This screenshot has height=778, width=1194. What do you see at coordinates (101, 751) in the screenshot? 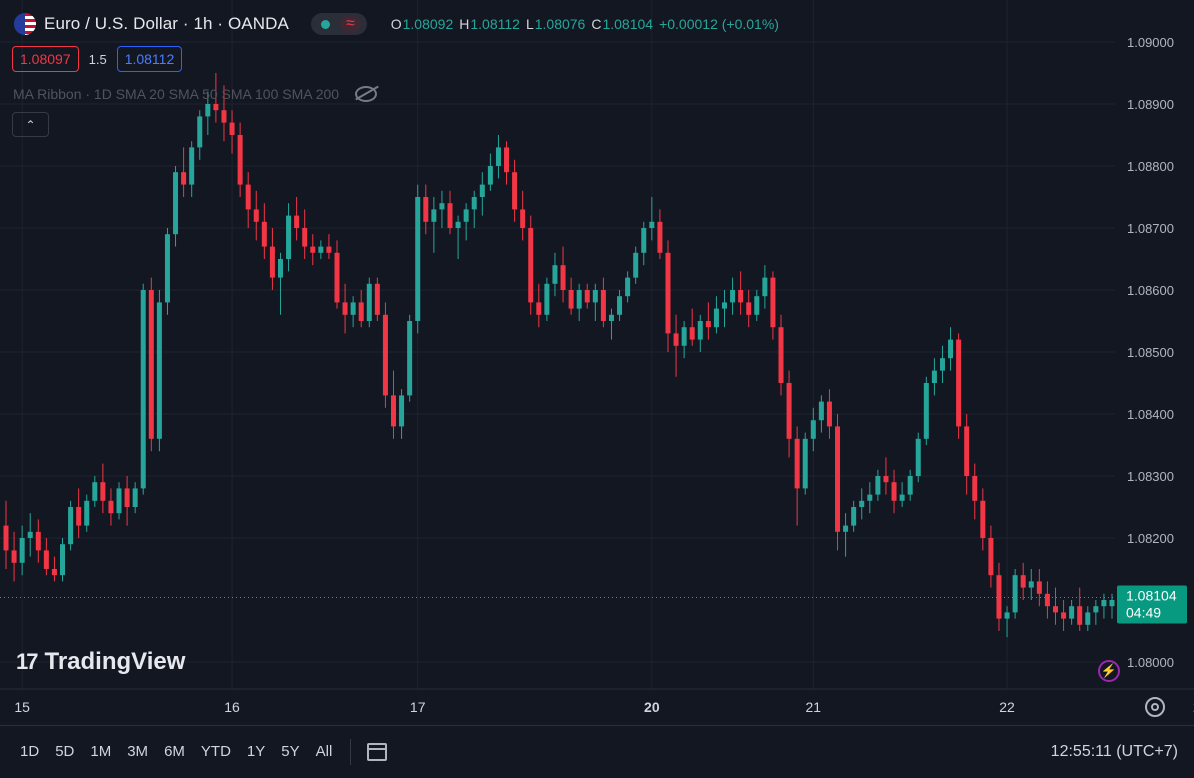
I see `range-button-1m: 1M` at bounding box center [101, 751].